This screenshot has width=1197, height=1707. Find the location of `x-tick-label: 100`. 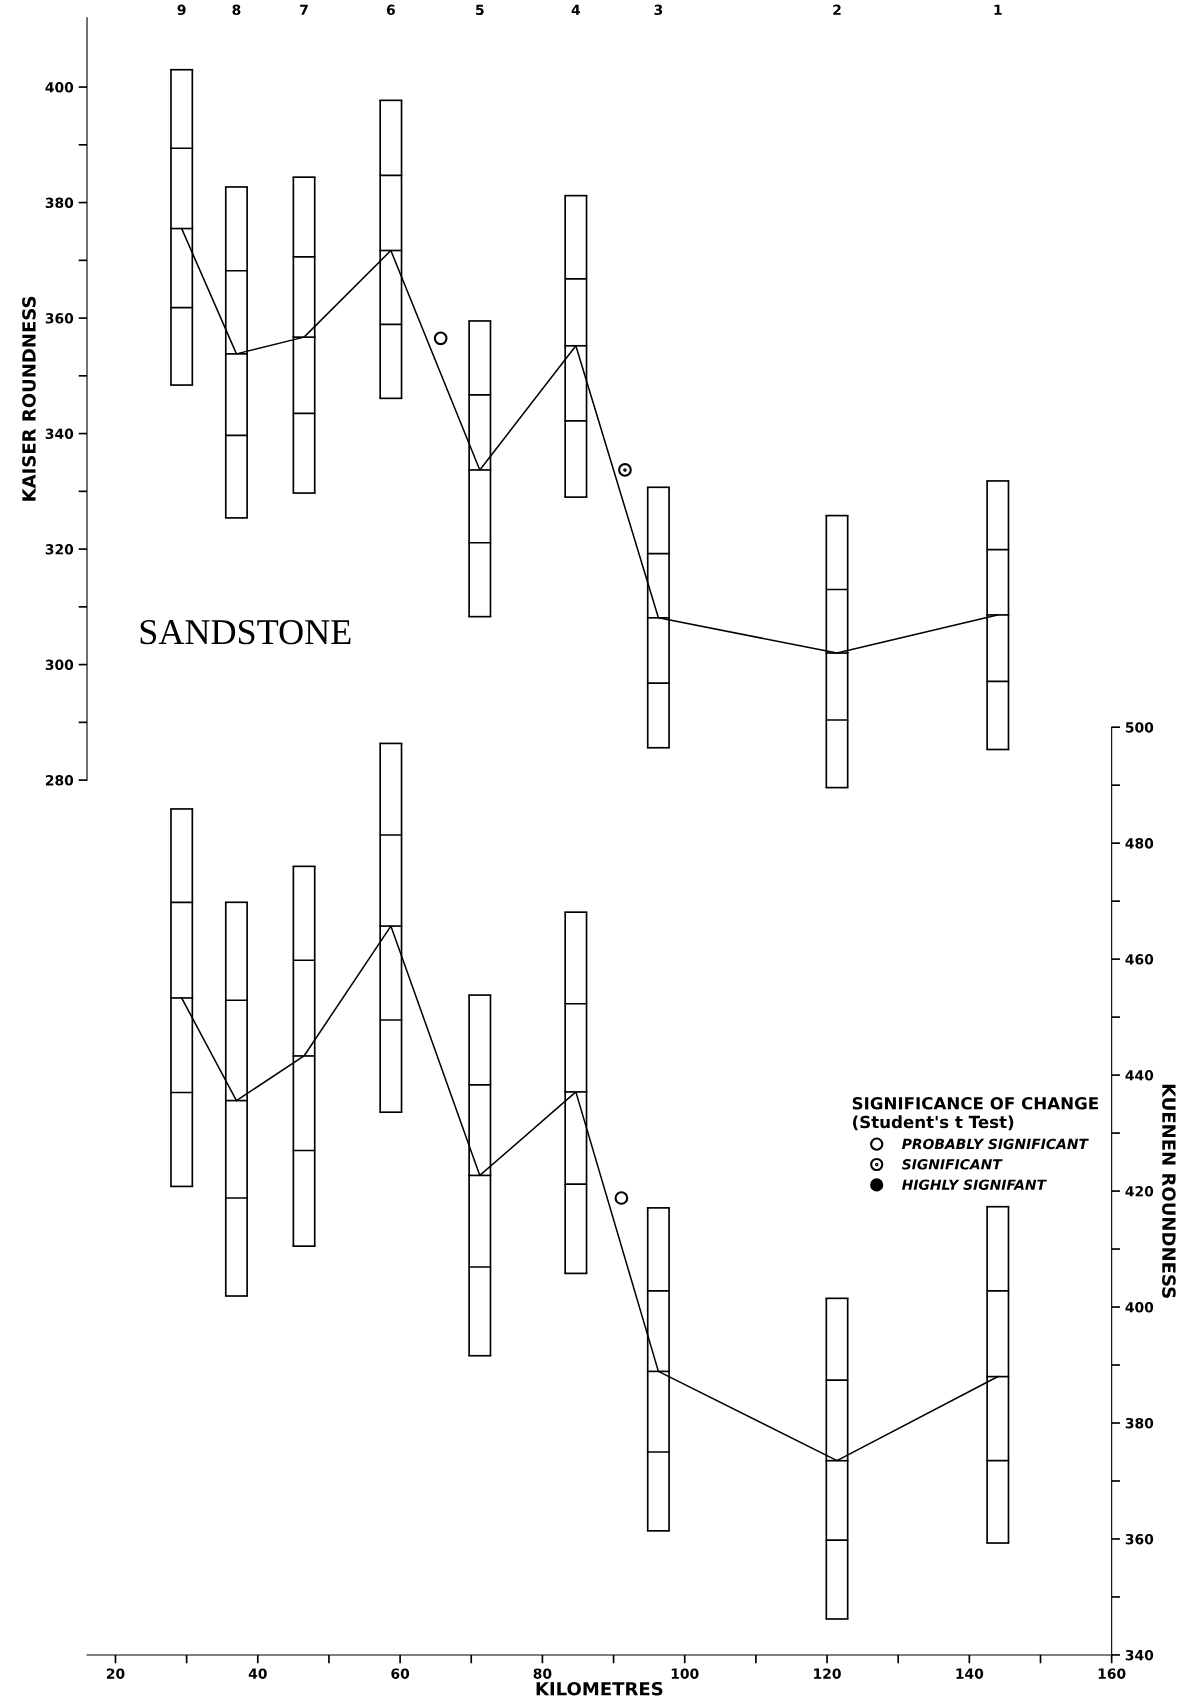

x-tick-label: 100 is located at coordinates (685, 1673).